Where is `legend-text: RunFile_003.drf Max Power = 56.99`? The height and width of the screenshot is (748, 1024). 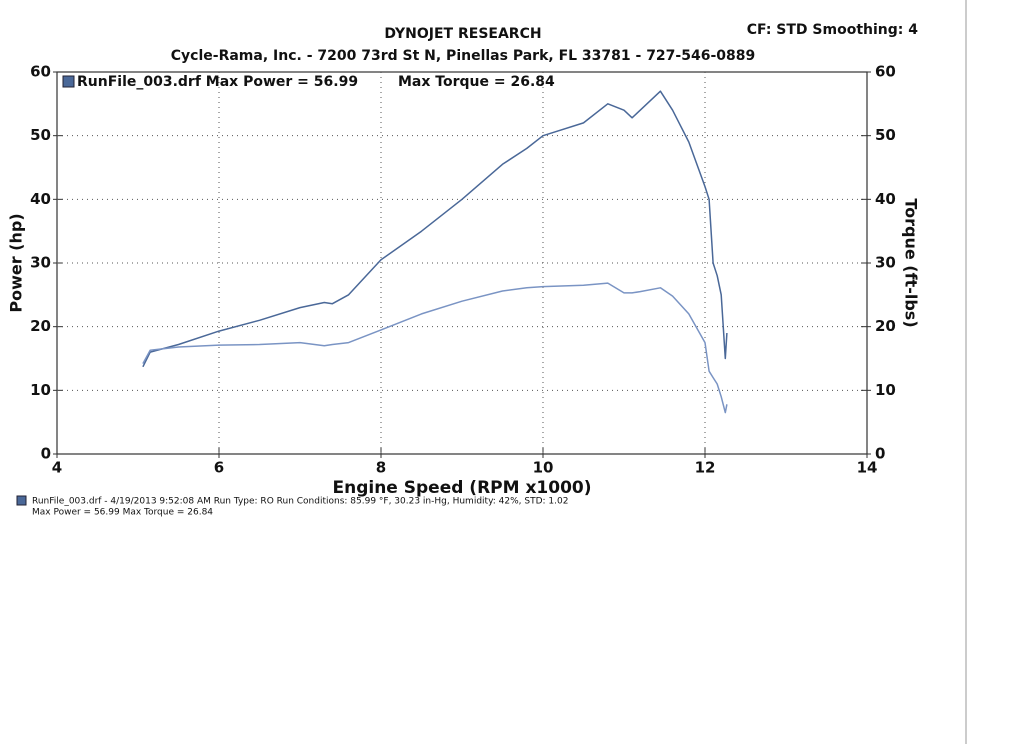
legend-text: RunFile_003.drf Max Power = 56.99 is located at coordinates (217, 82).